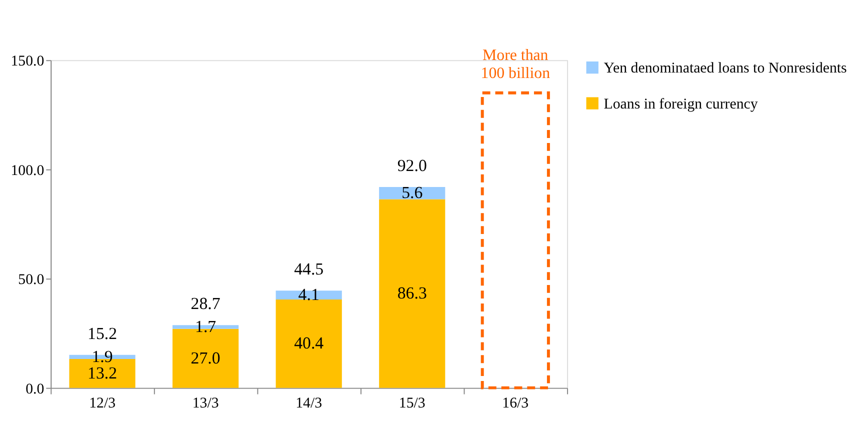 This screenshot has height=426, width=858. I want to click on total-label: 28.7, so click(205, 304).